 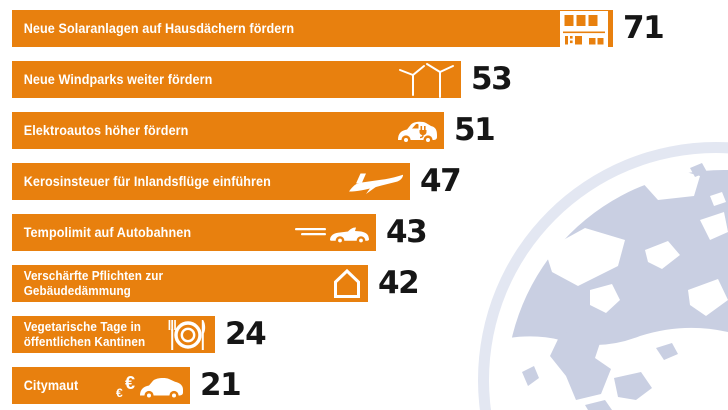 What do you see at coordinates (236, 79) in the screenshot?
I see `bar: Neue Windparks weiter fördern` at bounding box center [236, 79].